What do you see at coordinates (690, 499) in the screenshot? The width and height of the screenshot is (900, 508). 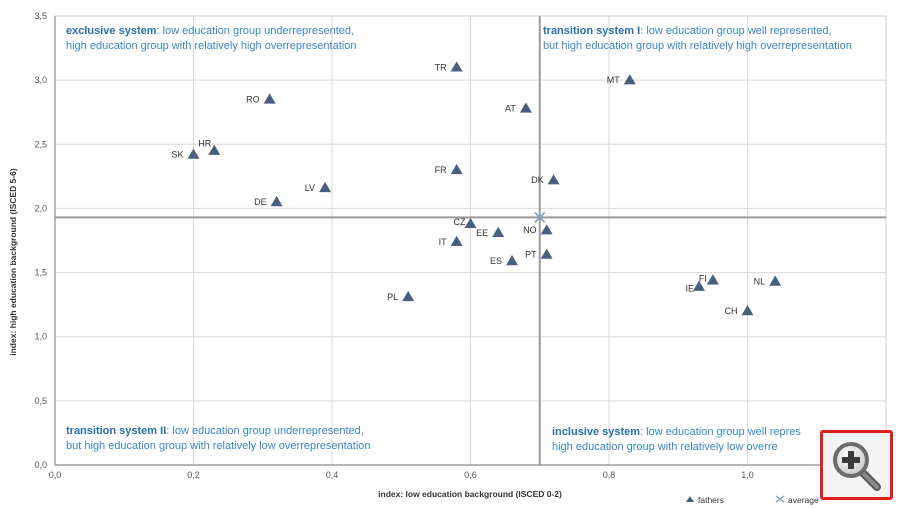 I see `legend-marker-fathers` at bounding box center [690, 499].